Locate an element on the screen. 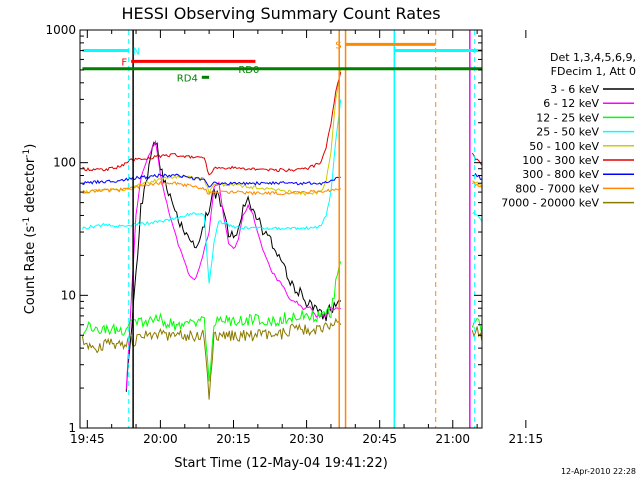 The height and width of the screenshot is (480, 640). footer-timestamp: 12-Apr-2010 22:28 is located at coordinates (598, 471).